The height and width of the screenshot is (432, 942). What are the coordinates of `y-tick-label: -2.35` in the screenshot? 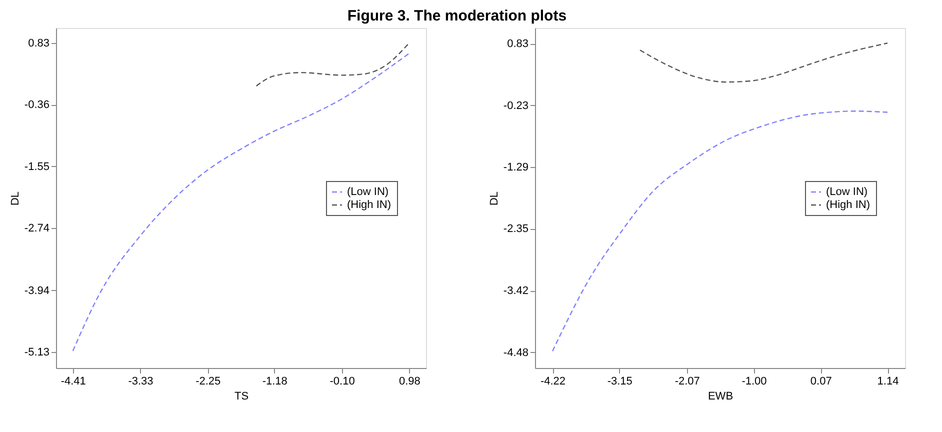 It's located at (515, 229).